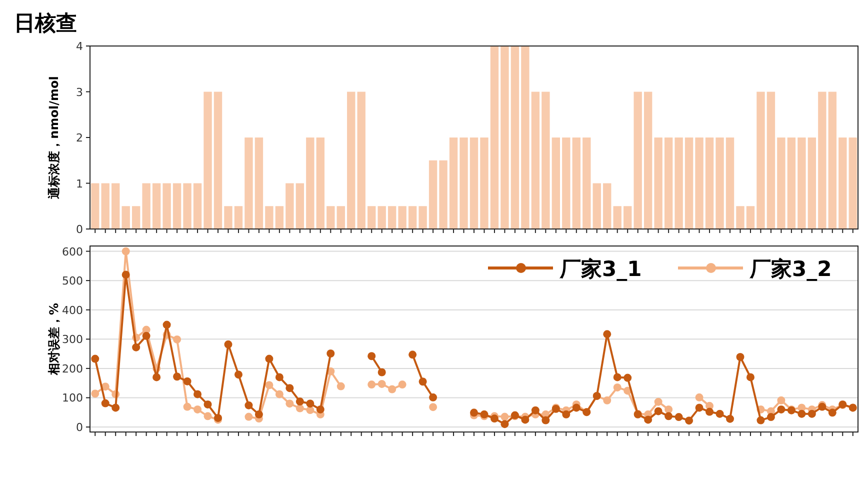 This screenshot has width=861, height=491. I want to click on y-tick-label: 3, so click(79, 92).